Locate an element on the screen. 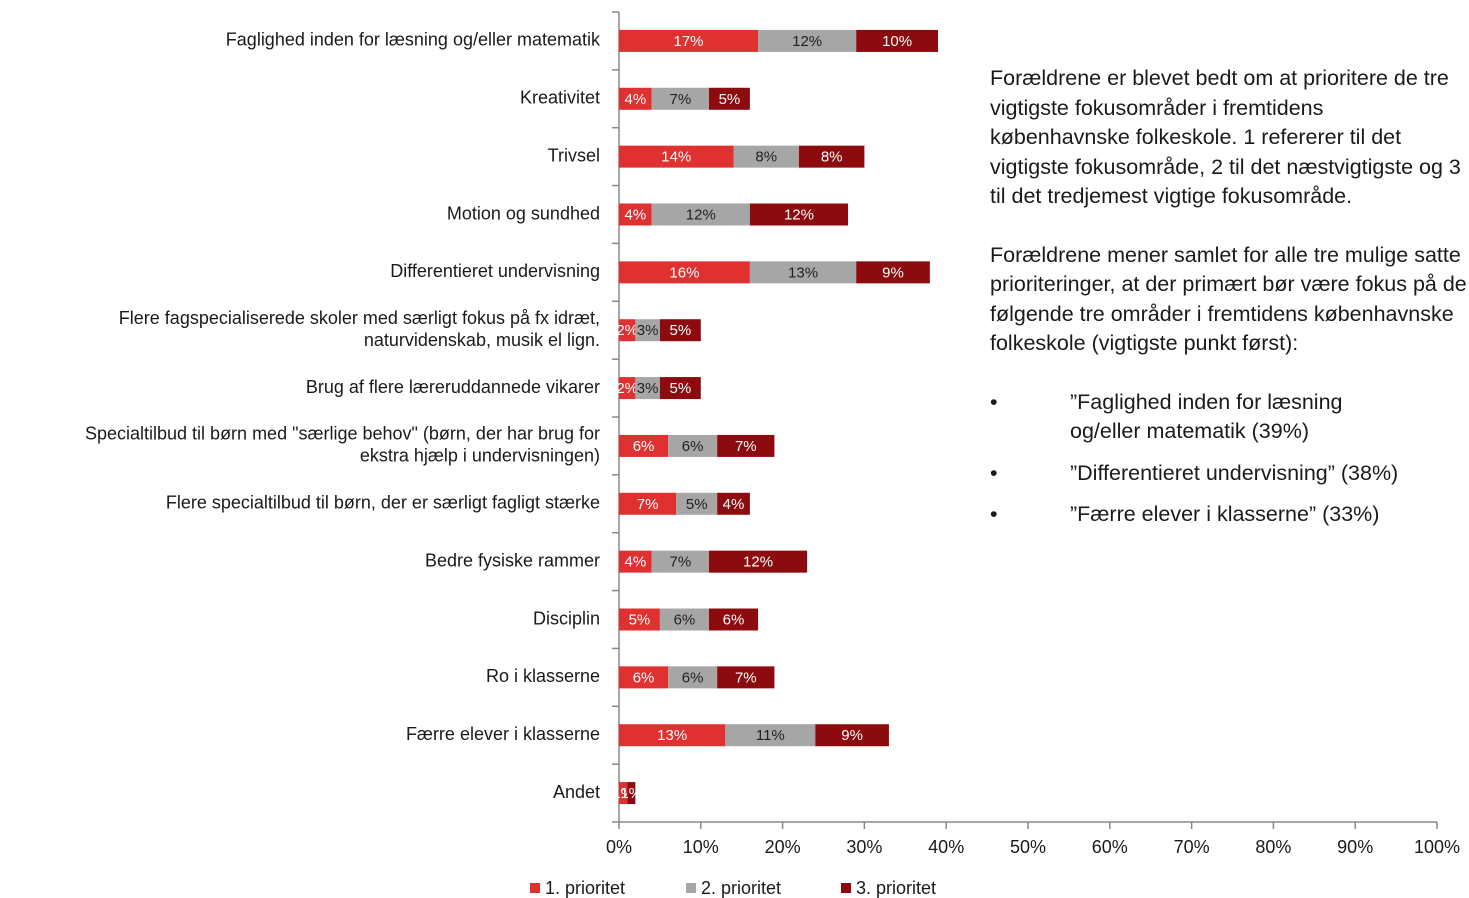 This screenshot has width=1469, height=898. bullet-text: ”Differentieret undervisning” (38%) is located at coordinates (1234, 472).